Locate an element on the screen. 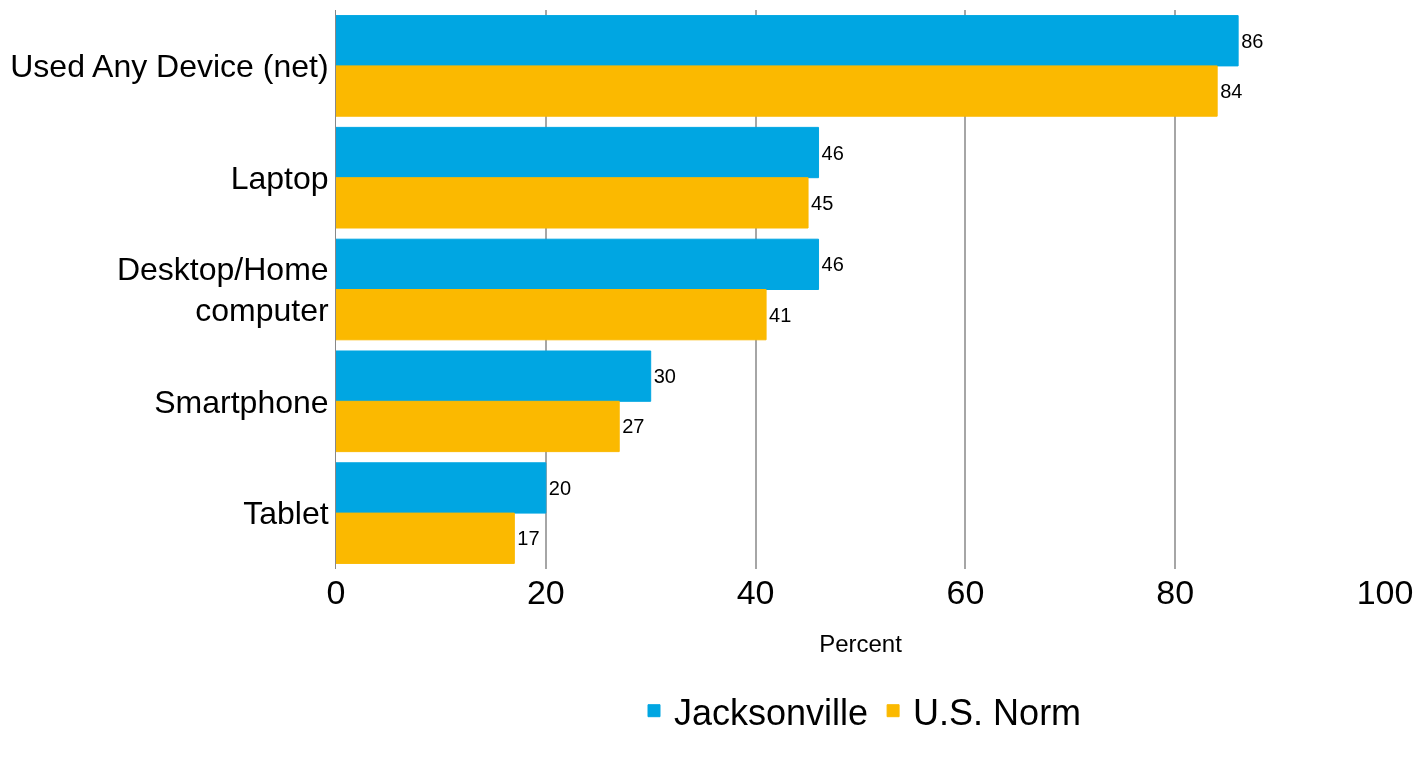 This screenshot has width=1425, height=759. y-tick-label: Laptop is located at coordinates (279, 177).